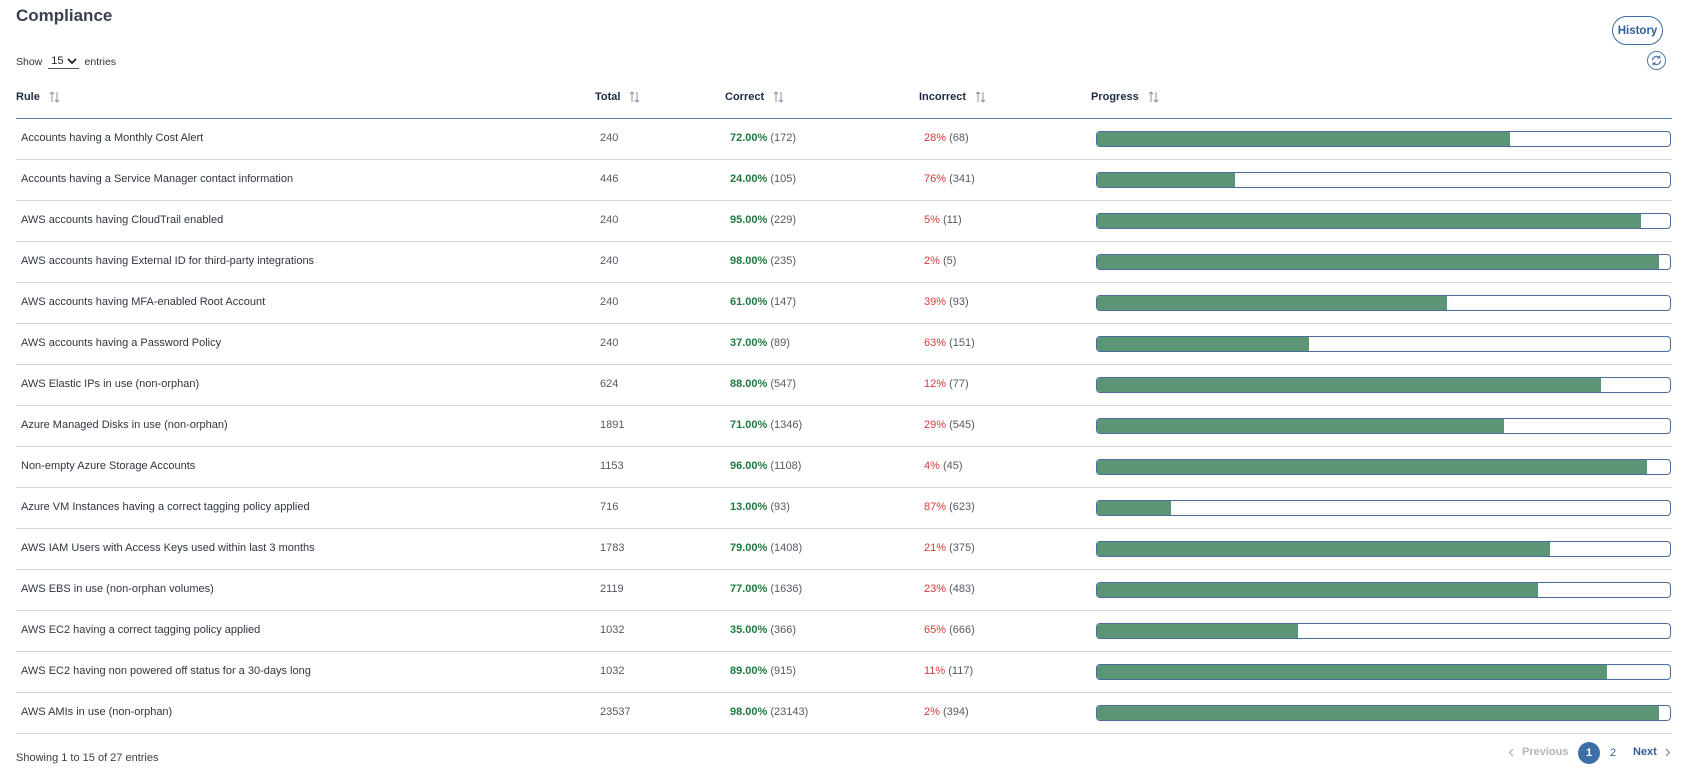  Describe the element at coordinates (935, 507) in the screenshot. I see `incorrect-percent: 87%` at that location.